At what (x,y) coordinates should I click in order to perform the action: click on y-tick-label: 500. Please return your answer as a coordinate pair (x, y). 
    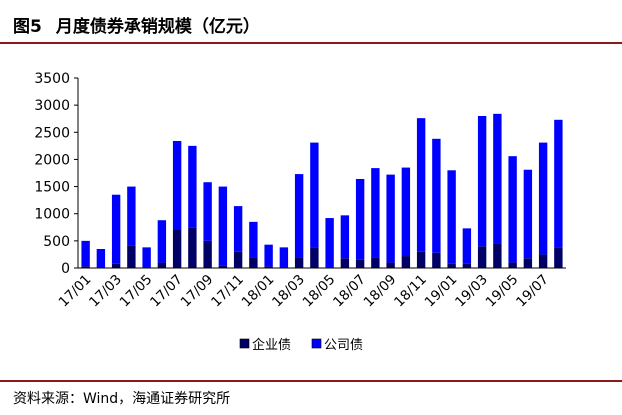
    Looking at the image, I should click on (56, 242).